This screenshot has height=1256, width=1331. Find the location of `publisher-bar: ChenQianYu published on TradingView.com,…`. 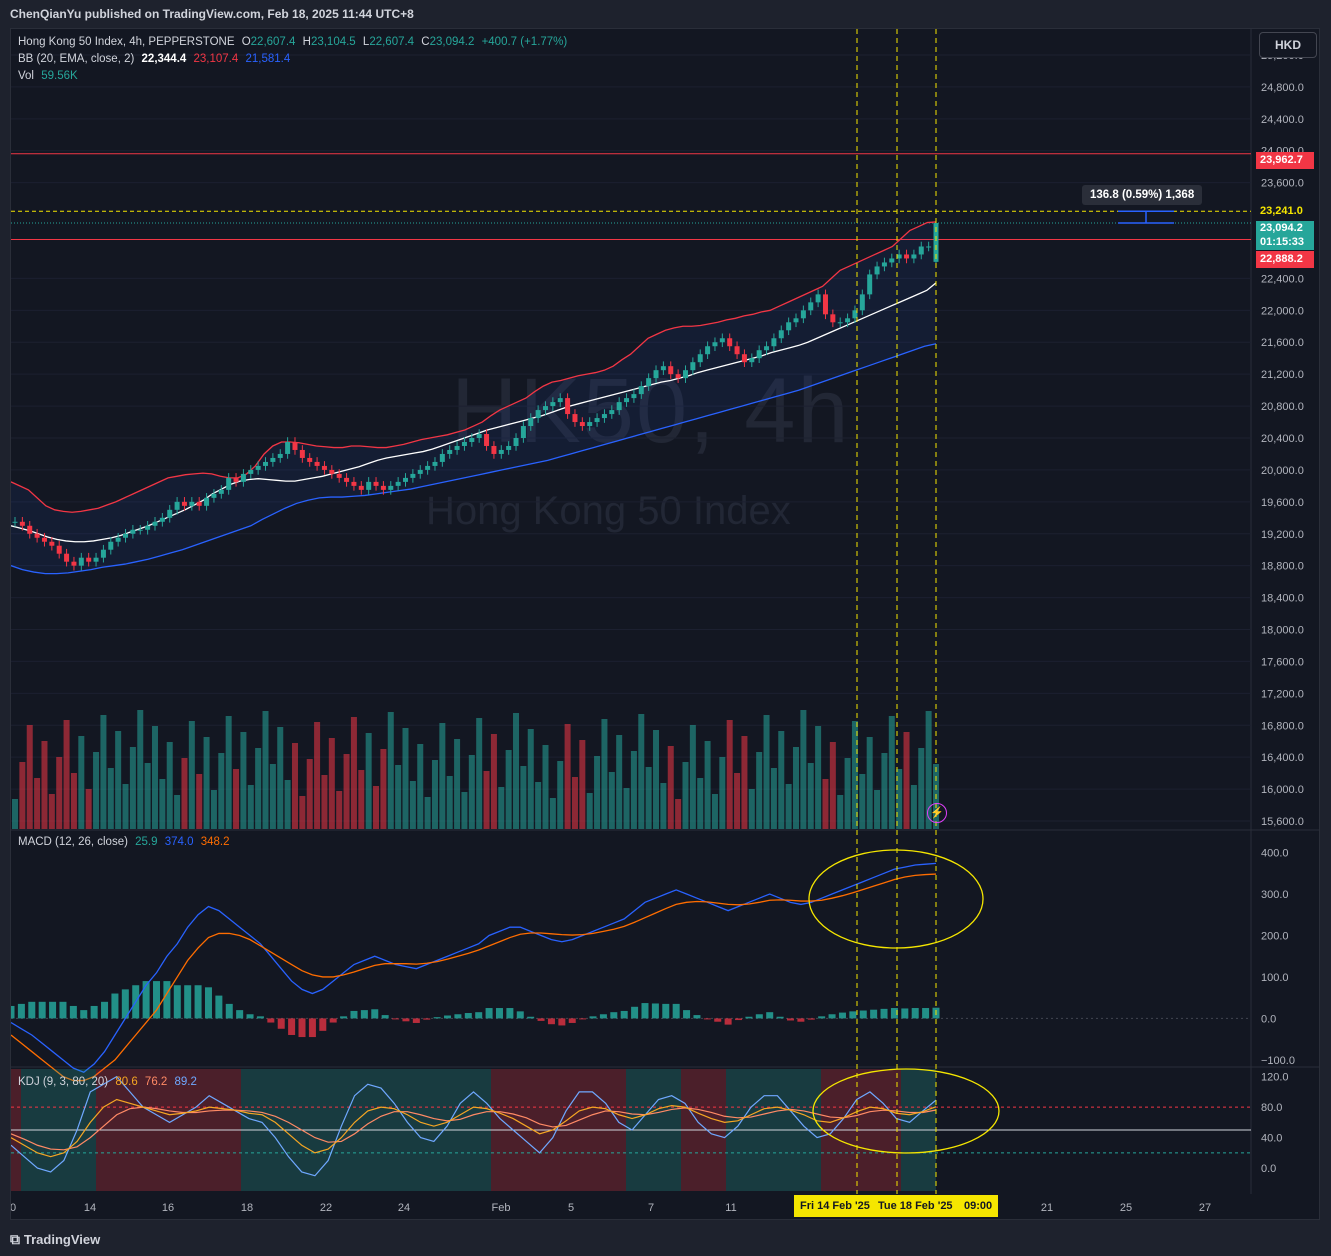

publisher-bar: ChenQianYu published on TradingView.com,… is located at coordinates (665, 14).